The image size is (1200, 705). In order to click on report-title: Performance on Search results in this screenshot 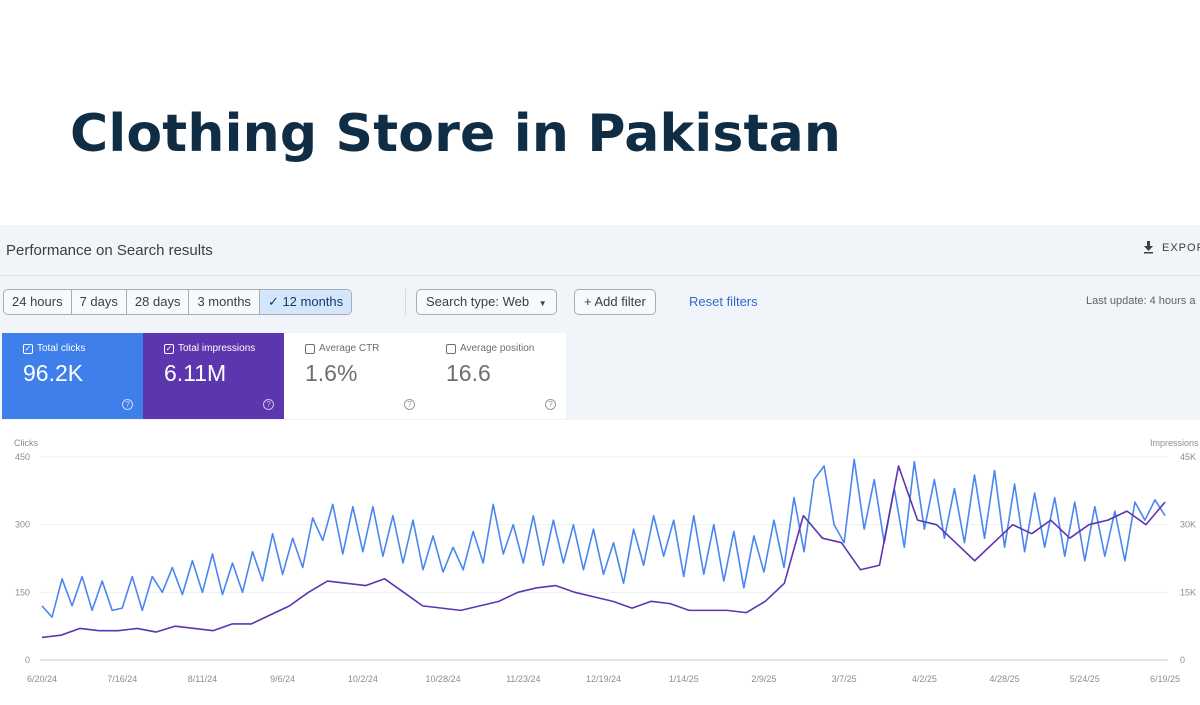, I will do `click(109, 250)`.